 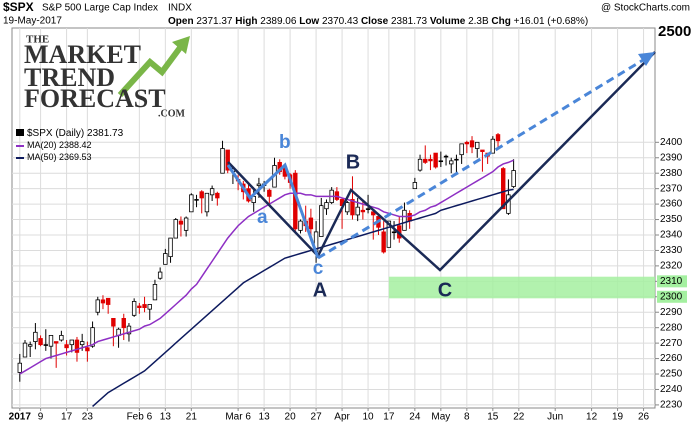 What do you see at coordinates (18, 7) in the screenshot?
I see `symbol: $SPX` at bounding box center [18, 7].